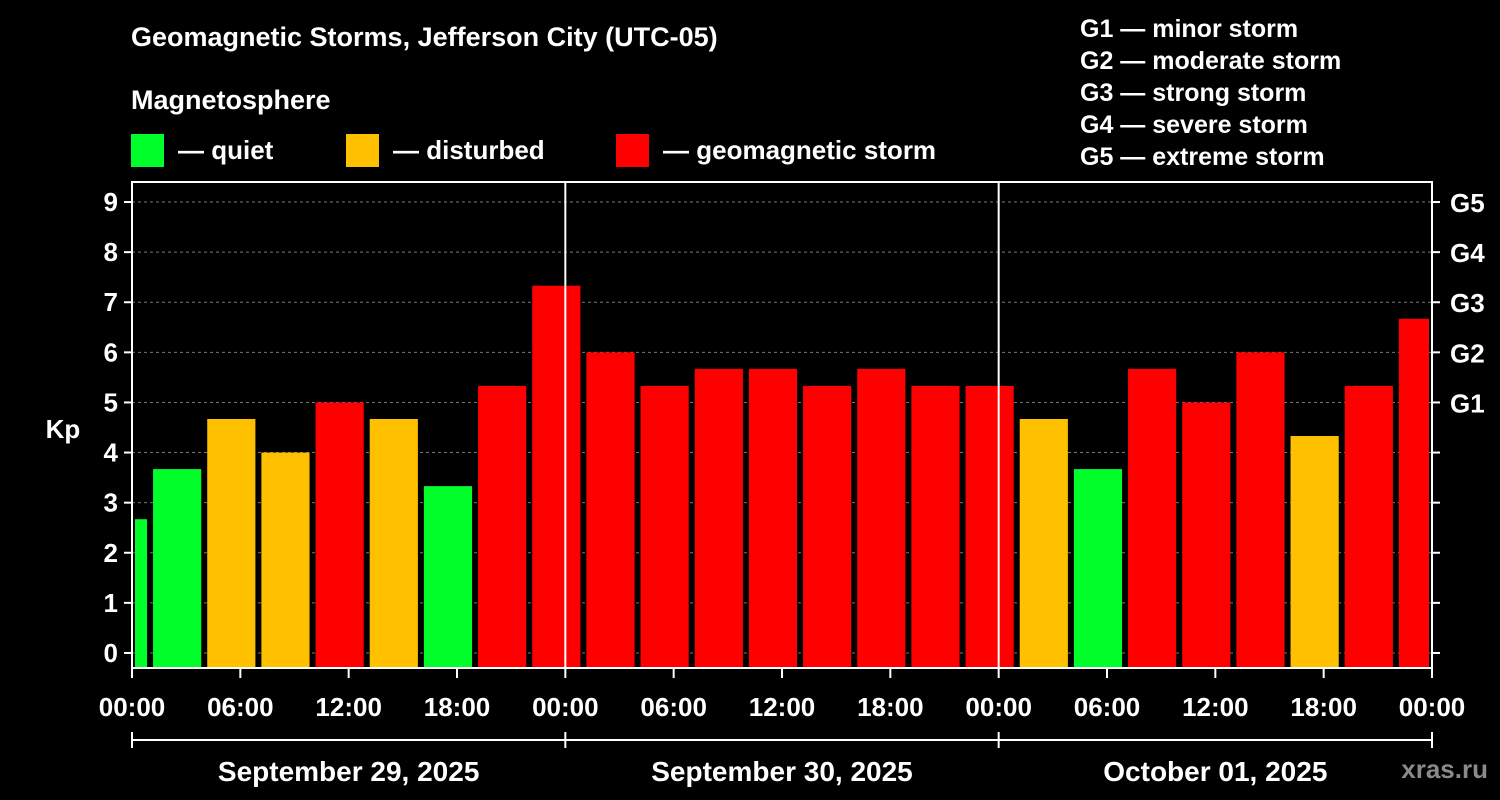  Describe the element at coordinates (111, 252) in the screenshot. I see `y-tick-label: 8` at that location.